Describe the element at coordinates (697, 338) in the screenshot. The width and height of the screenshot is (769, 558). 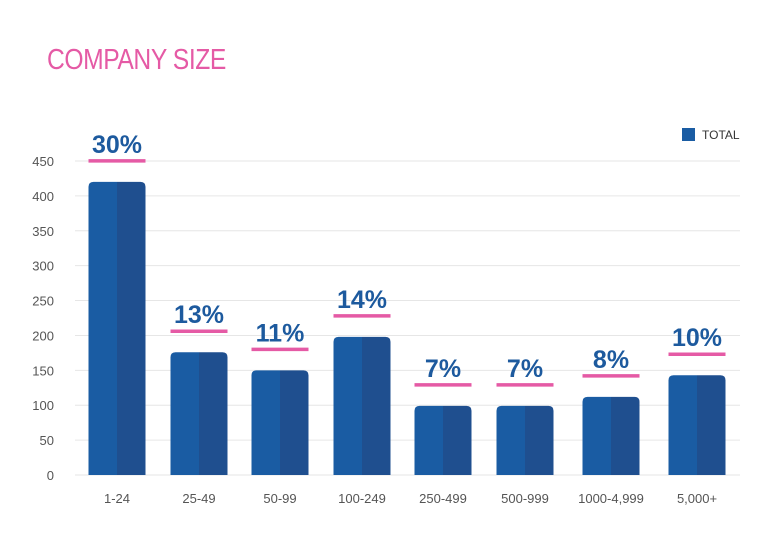
I see `data-label: 10%` at that location.